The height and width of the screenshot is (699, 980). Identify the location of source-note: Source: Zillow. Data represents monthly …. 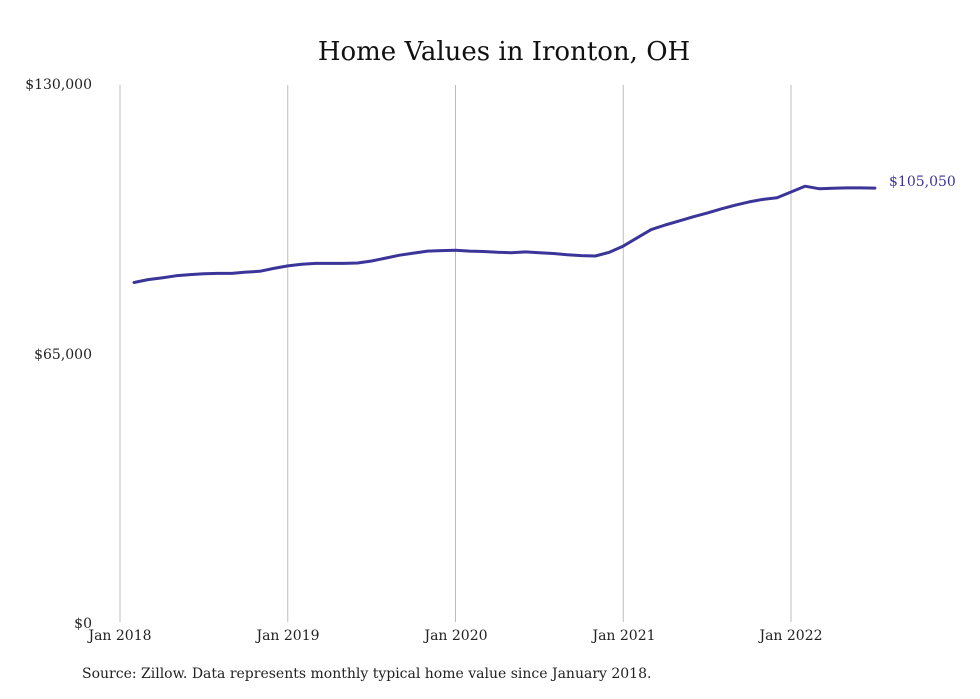
(367, 674).